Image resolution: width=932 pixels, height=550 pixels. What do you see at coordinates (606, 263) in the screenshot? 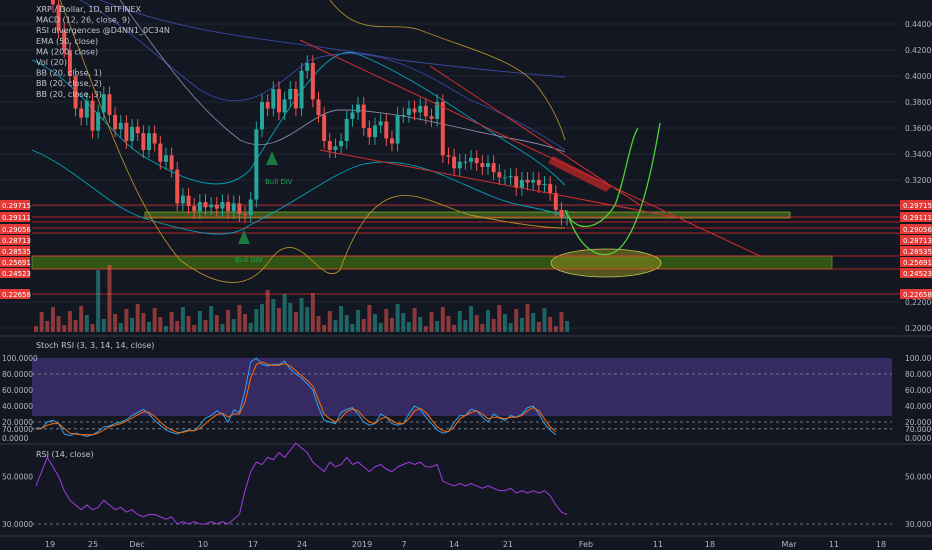
I see `target-ellipse` at bounding box center [606, 263].